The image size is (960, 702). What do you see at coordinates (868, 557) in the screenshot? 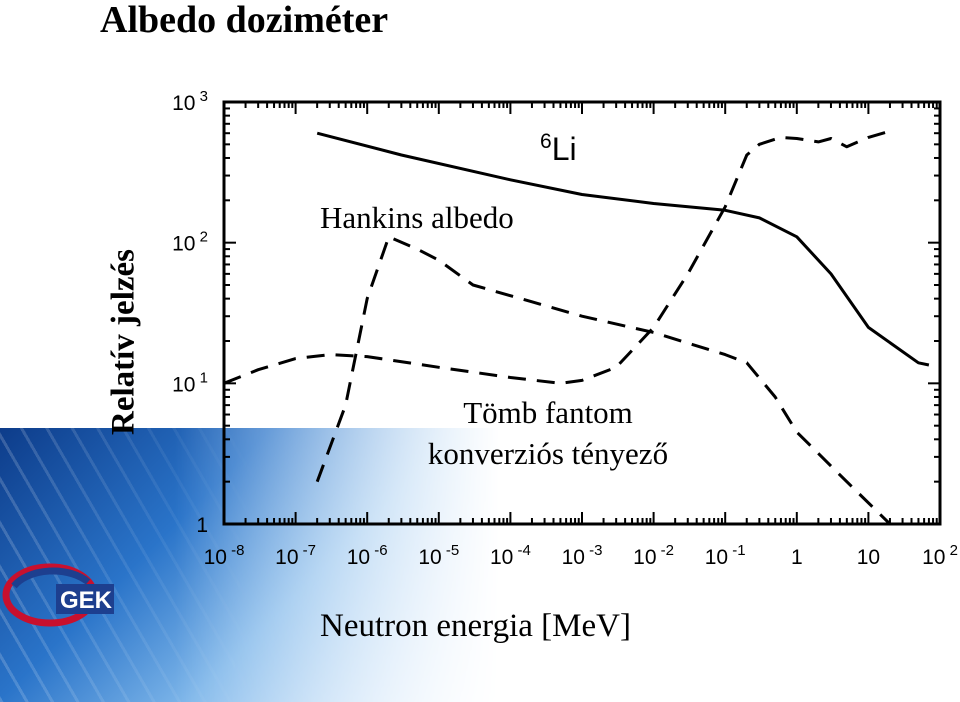
I see `x-tick-label: 10` at bounding box center [868, 557].